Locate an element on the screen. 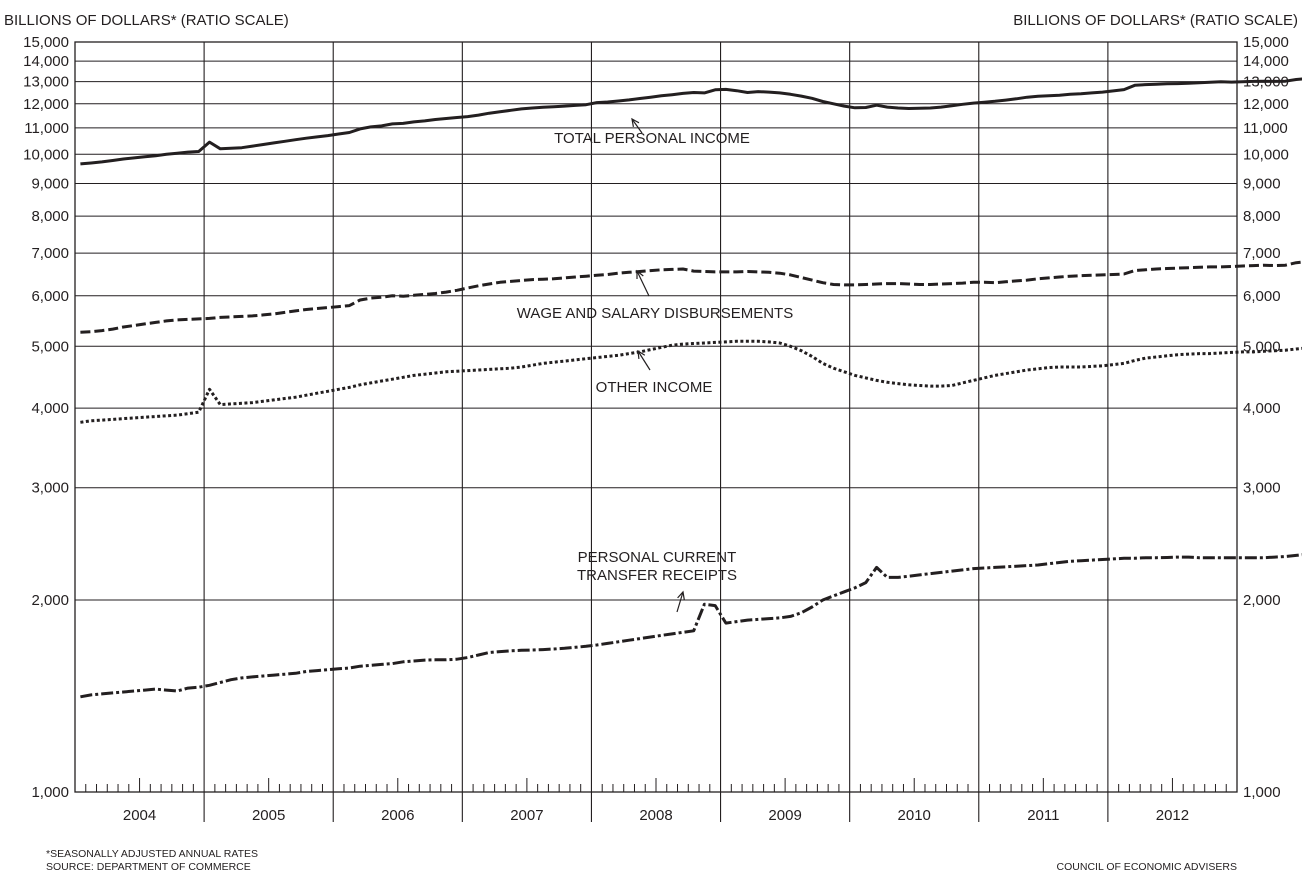 This screenshot has width=1302, height=876. ytick-left-6000: 6,000 is located at coordinates (50, 296).